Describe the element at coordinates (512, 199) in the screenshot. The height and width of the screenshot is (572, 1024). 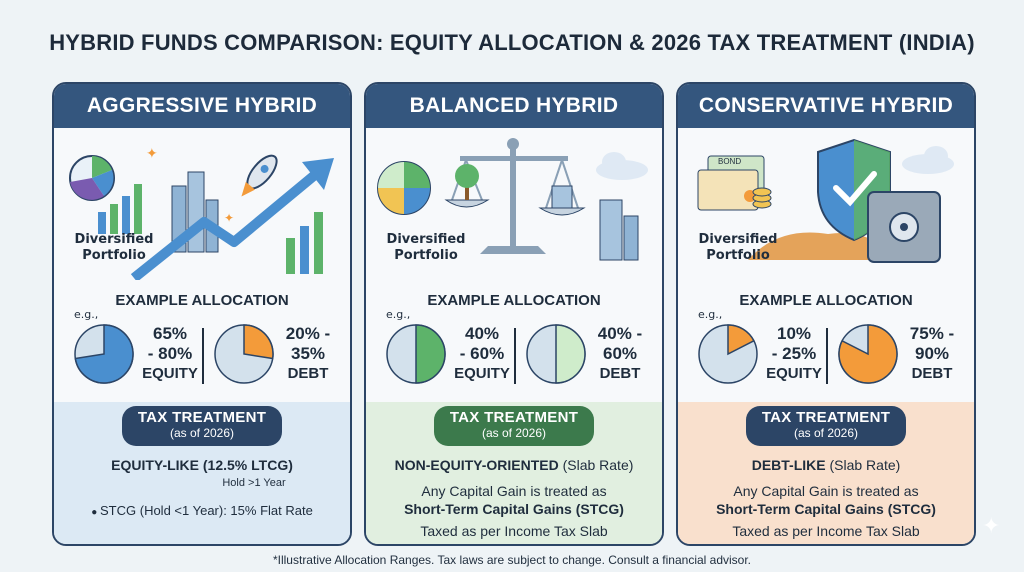
I see `balance-scale-illustration` at that location.